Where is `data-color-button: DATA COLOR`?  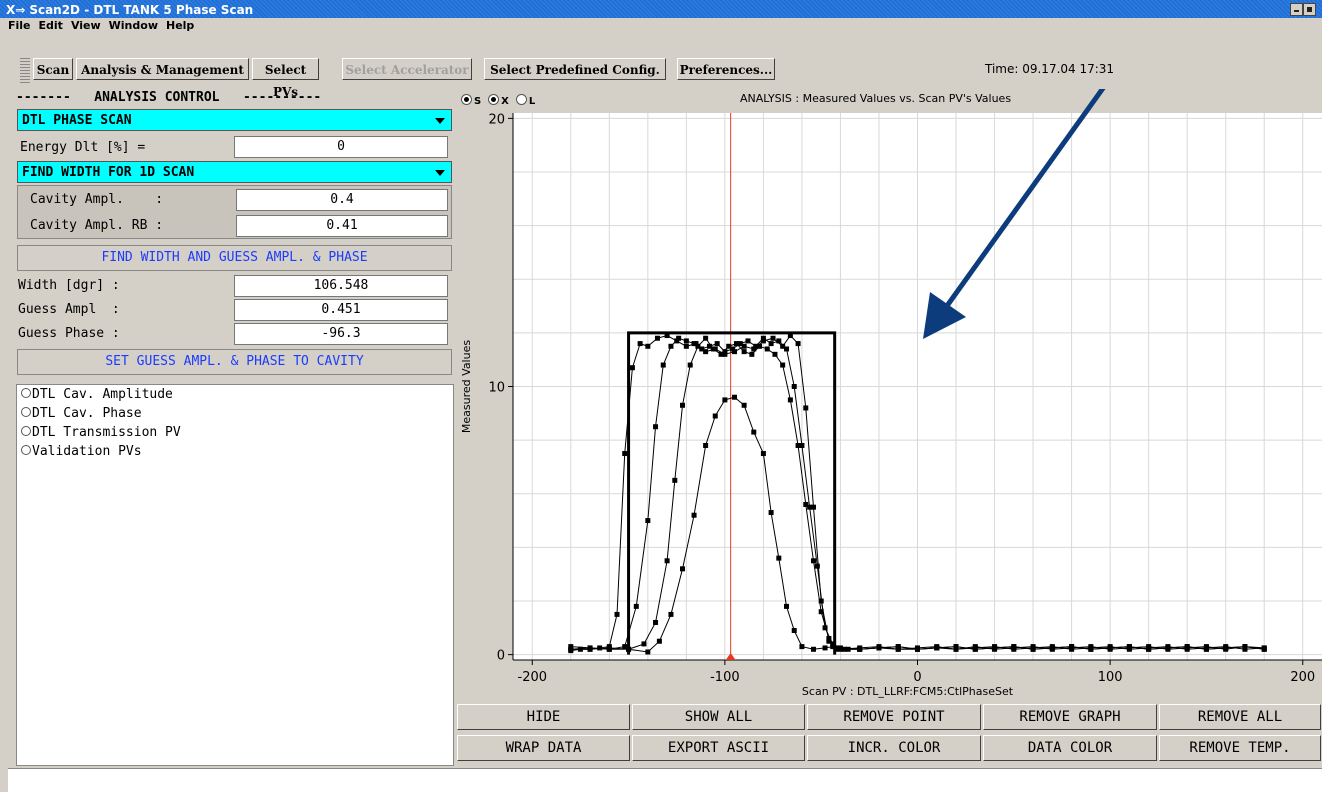
data-color-button: DATA COLOR is located at coordinates (1070, 748).